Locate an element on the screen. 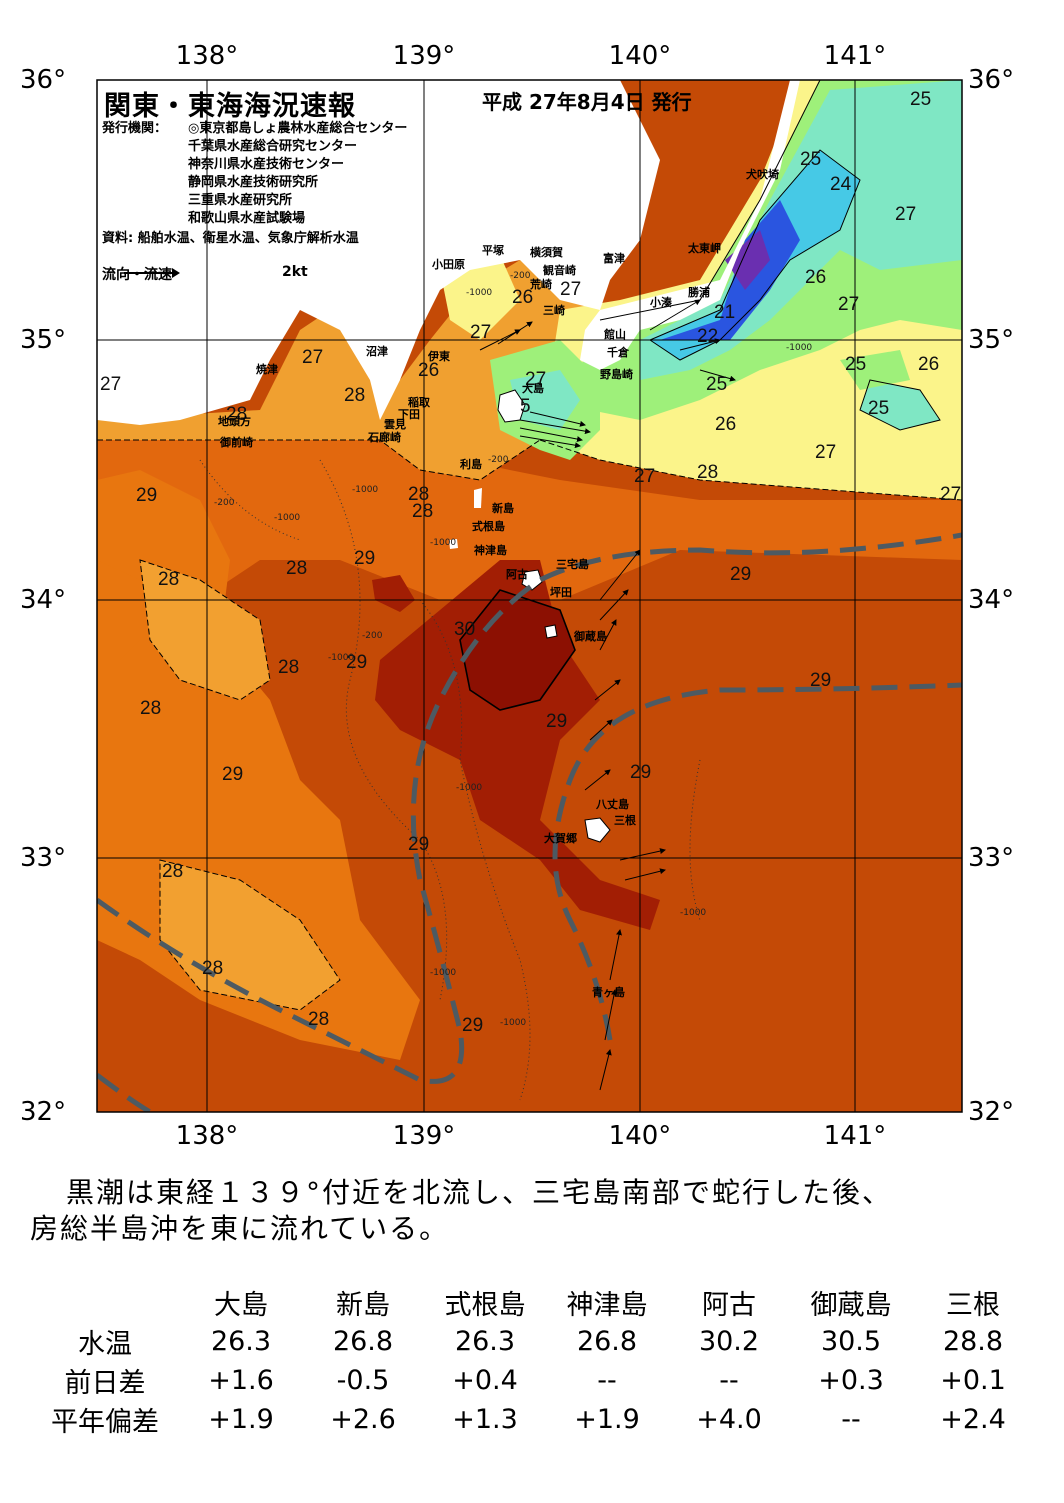 The width and height of the screenshot is (1064, 1503). place-label: 利島 is located at coordinates (471, 464).